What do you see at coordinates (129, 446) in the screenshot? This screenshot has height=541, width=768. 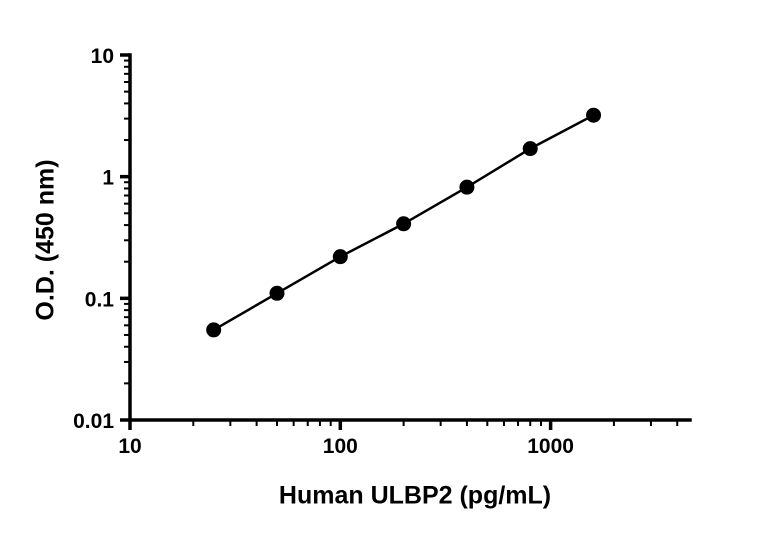 I see `x-tick-label: 10` at bounding box center [129, 446].